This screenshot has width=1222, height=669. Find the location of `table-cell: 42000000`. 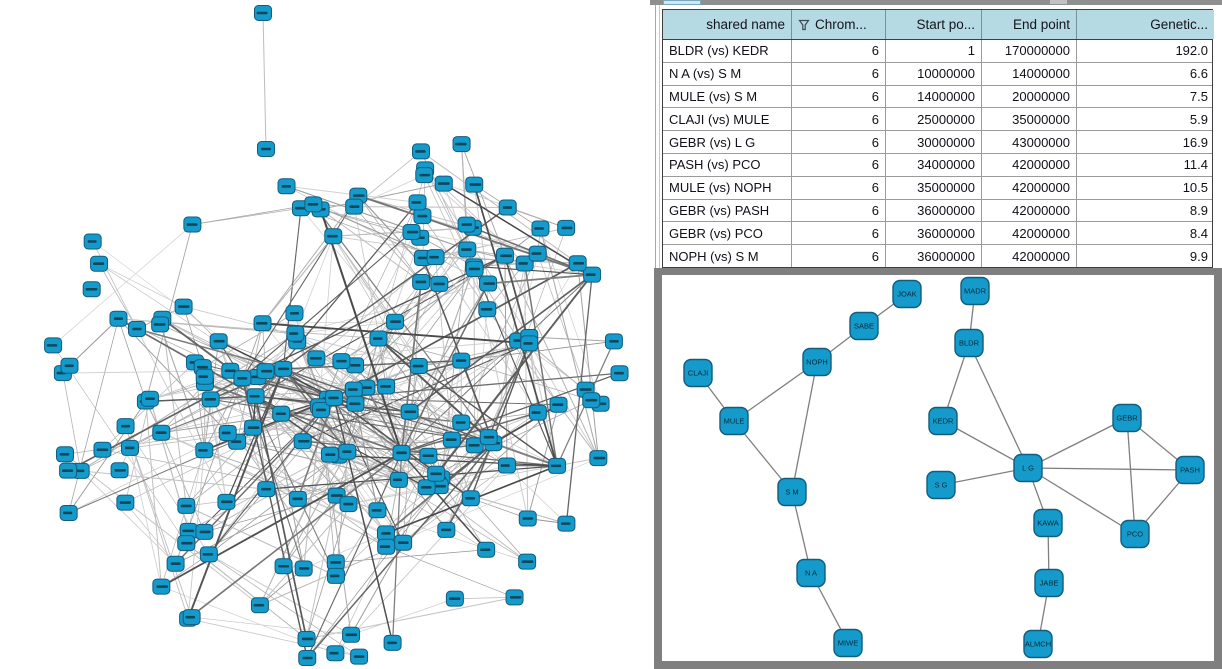

table-cell: 42000000 is located at coordinates (1029, 256).